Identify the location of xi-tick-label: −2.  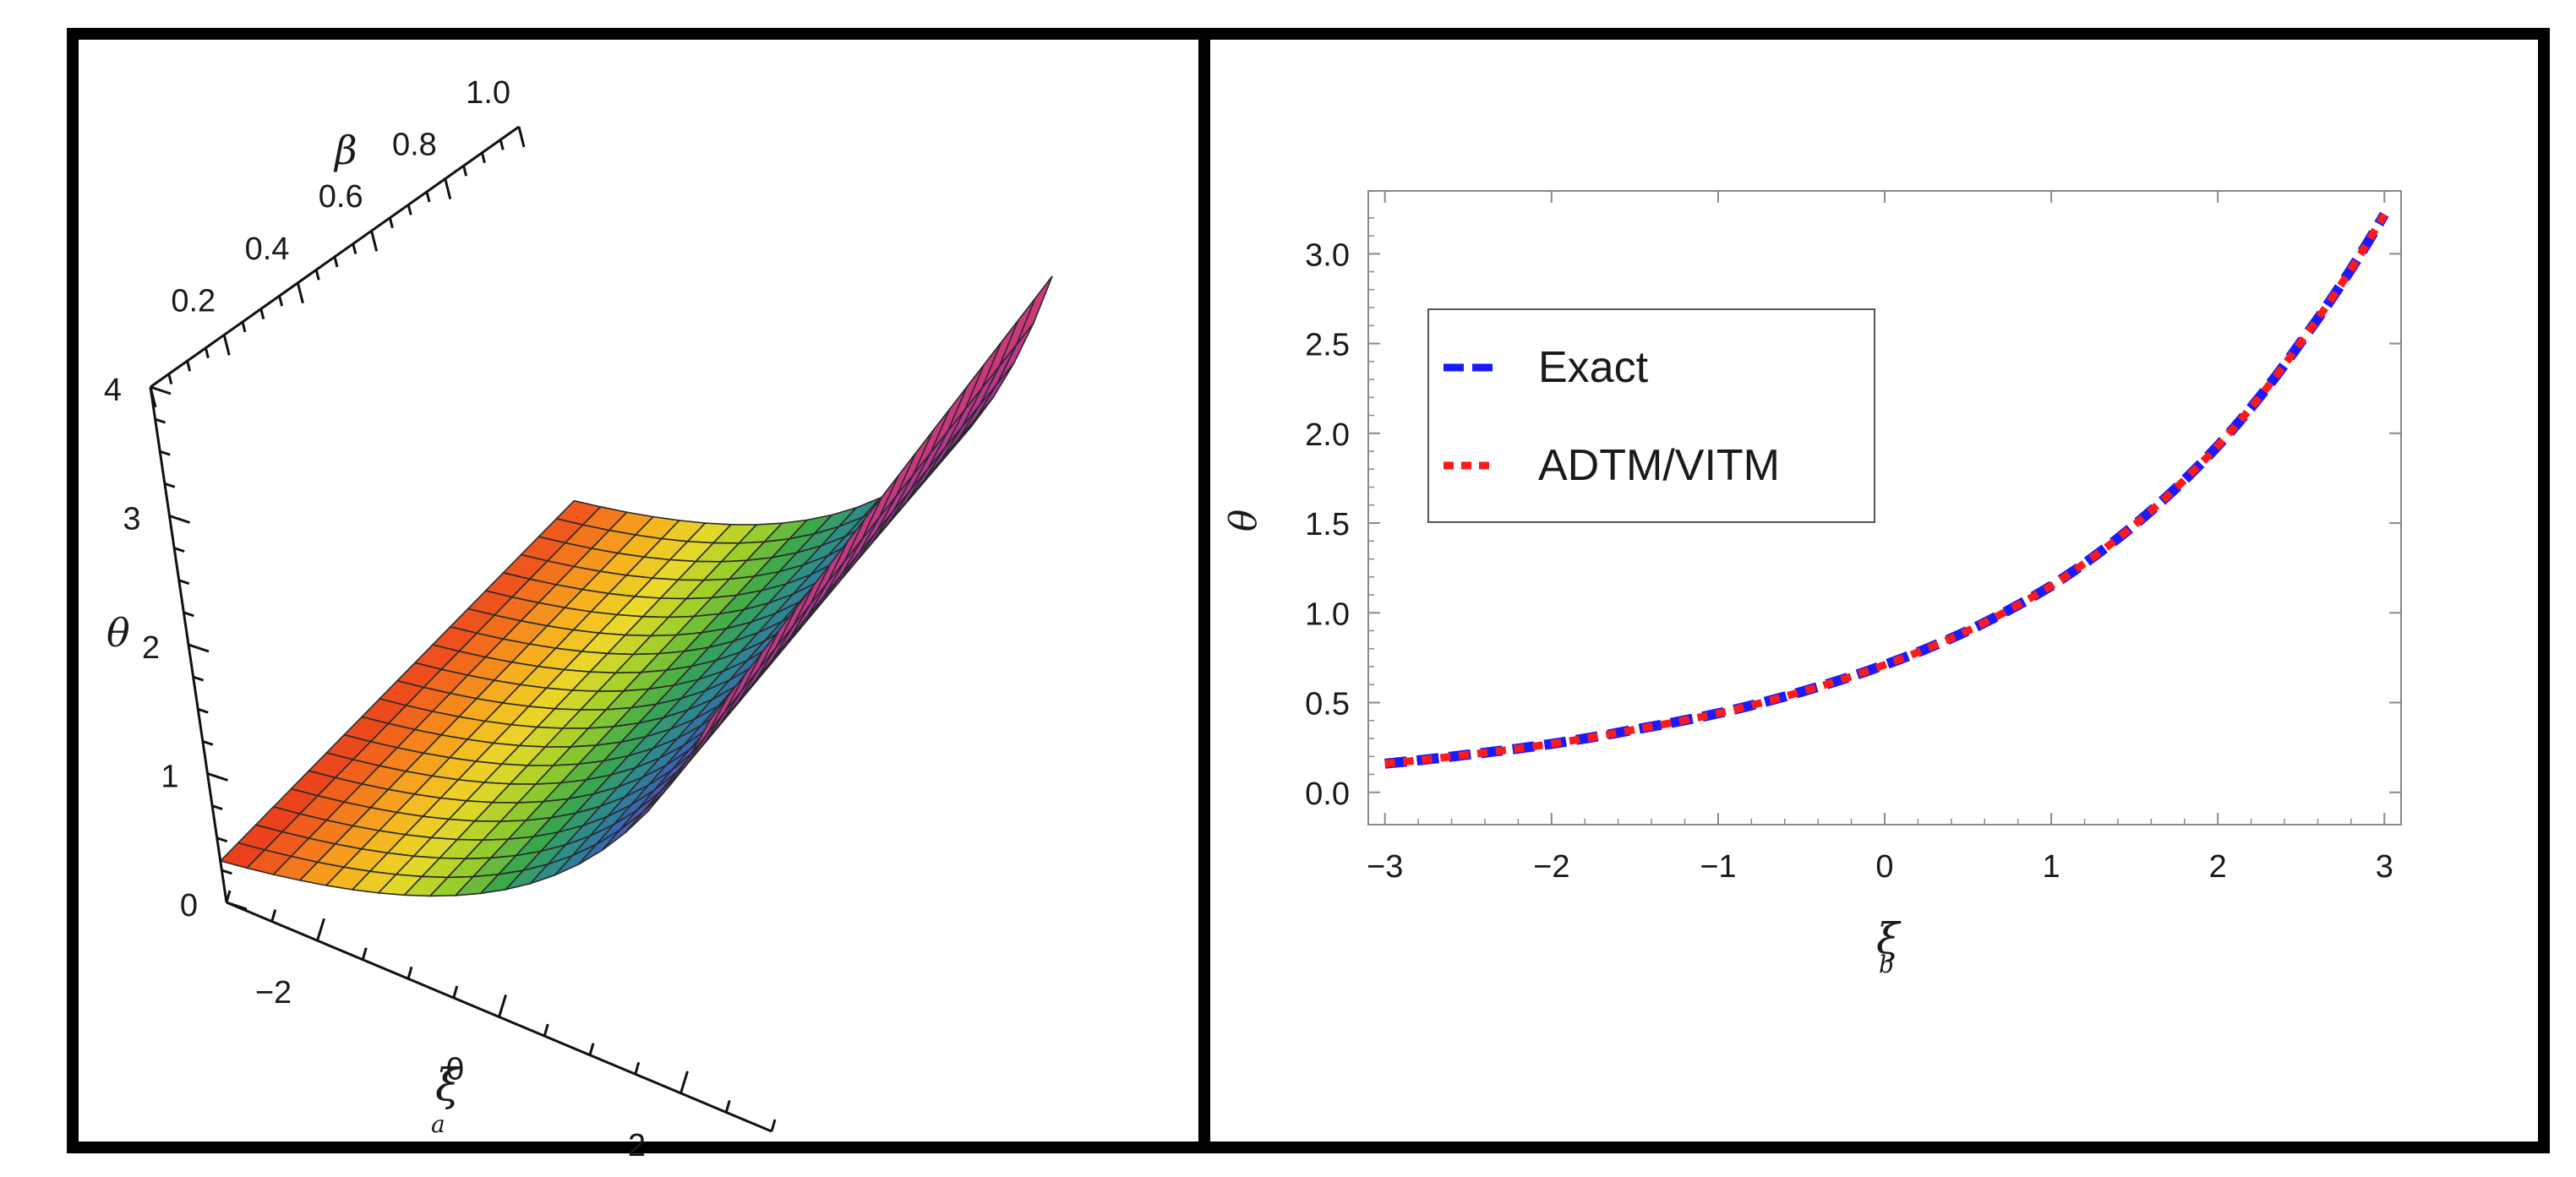
(273, 993).